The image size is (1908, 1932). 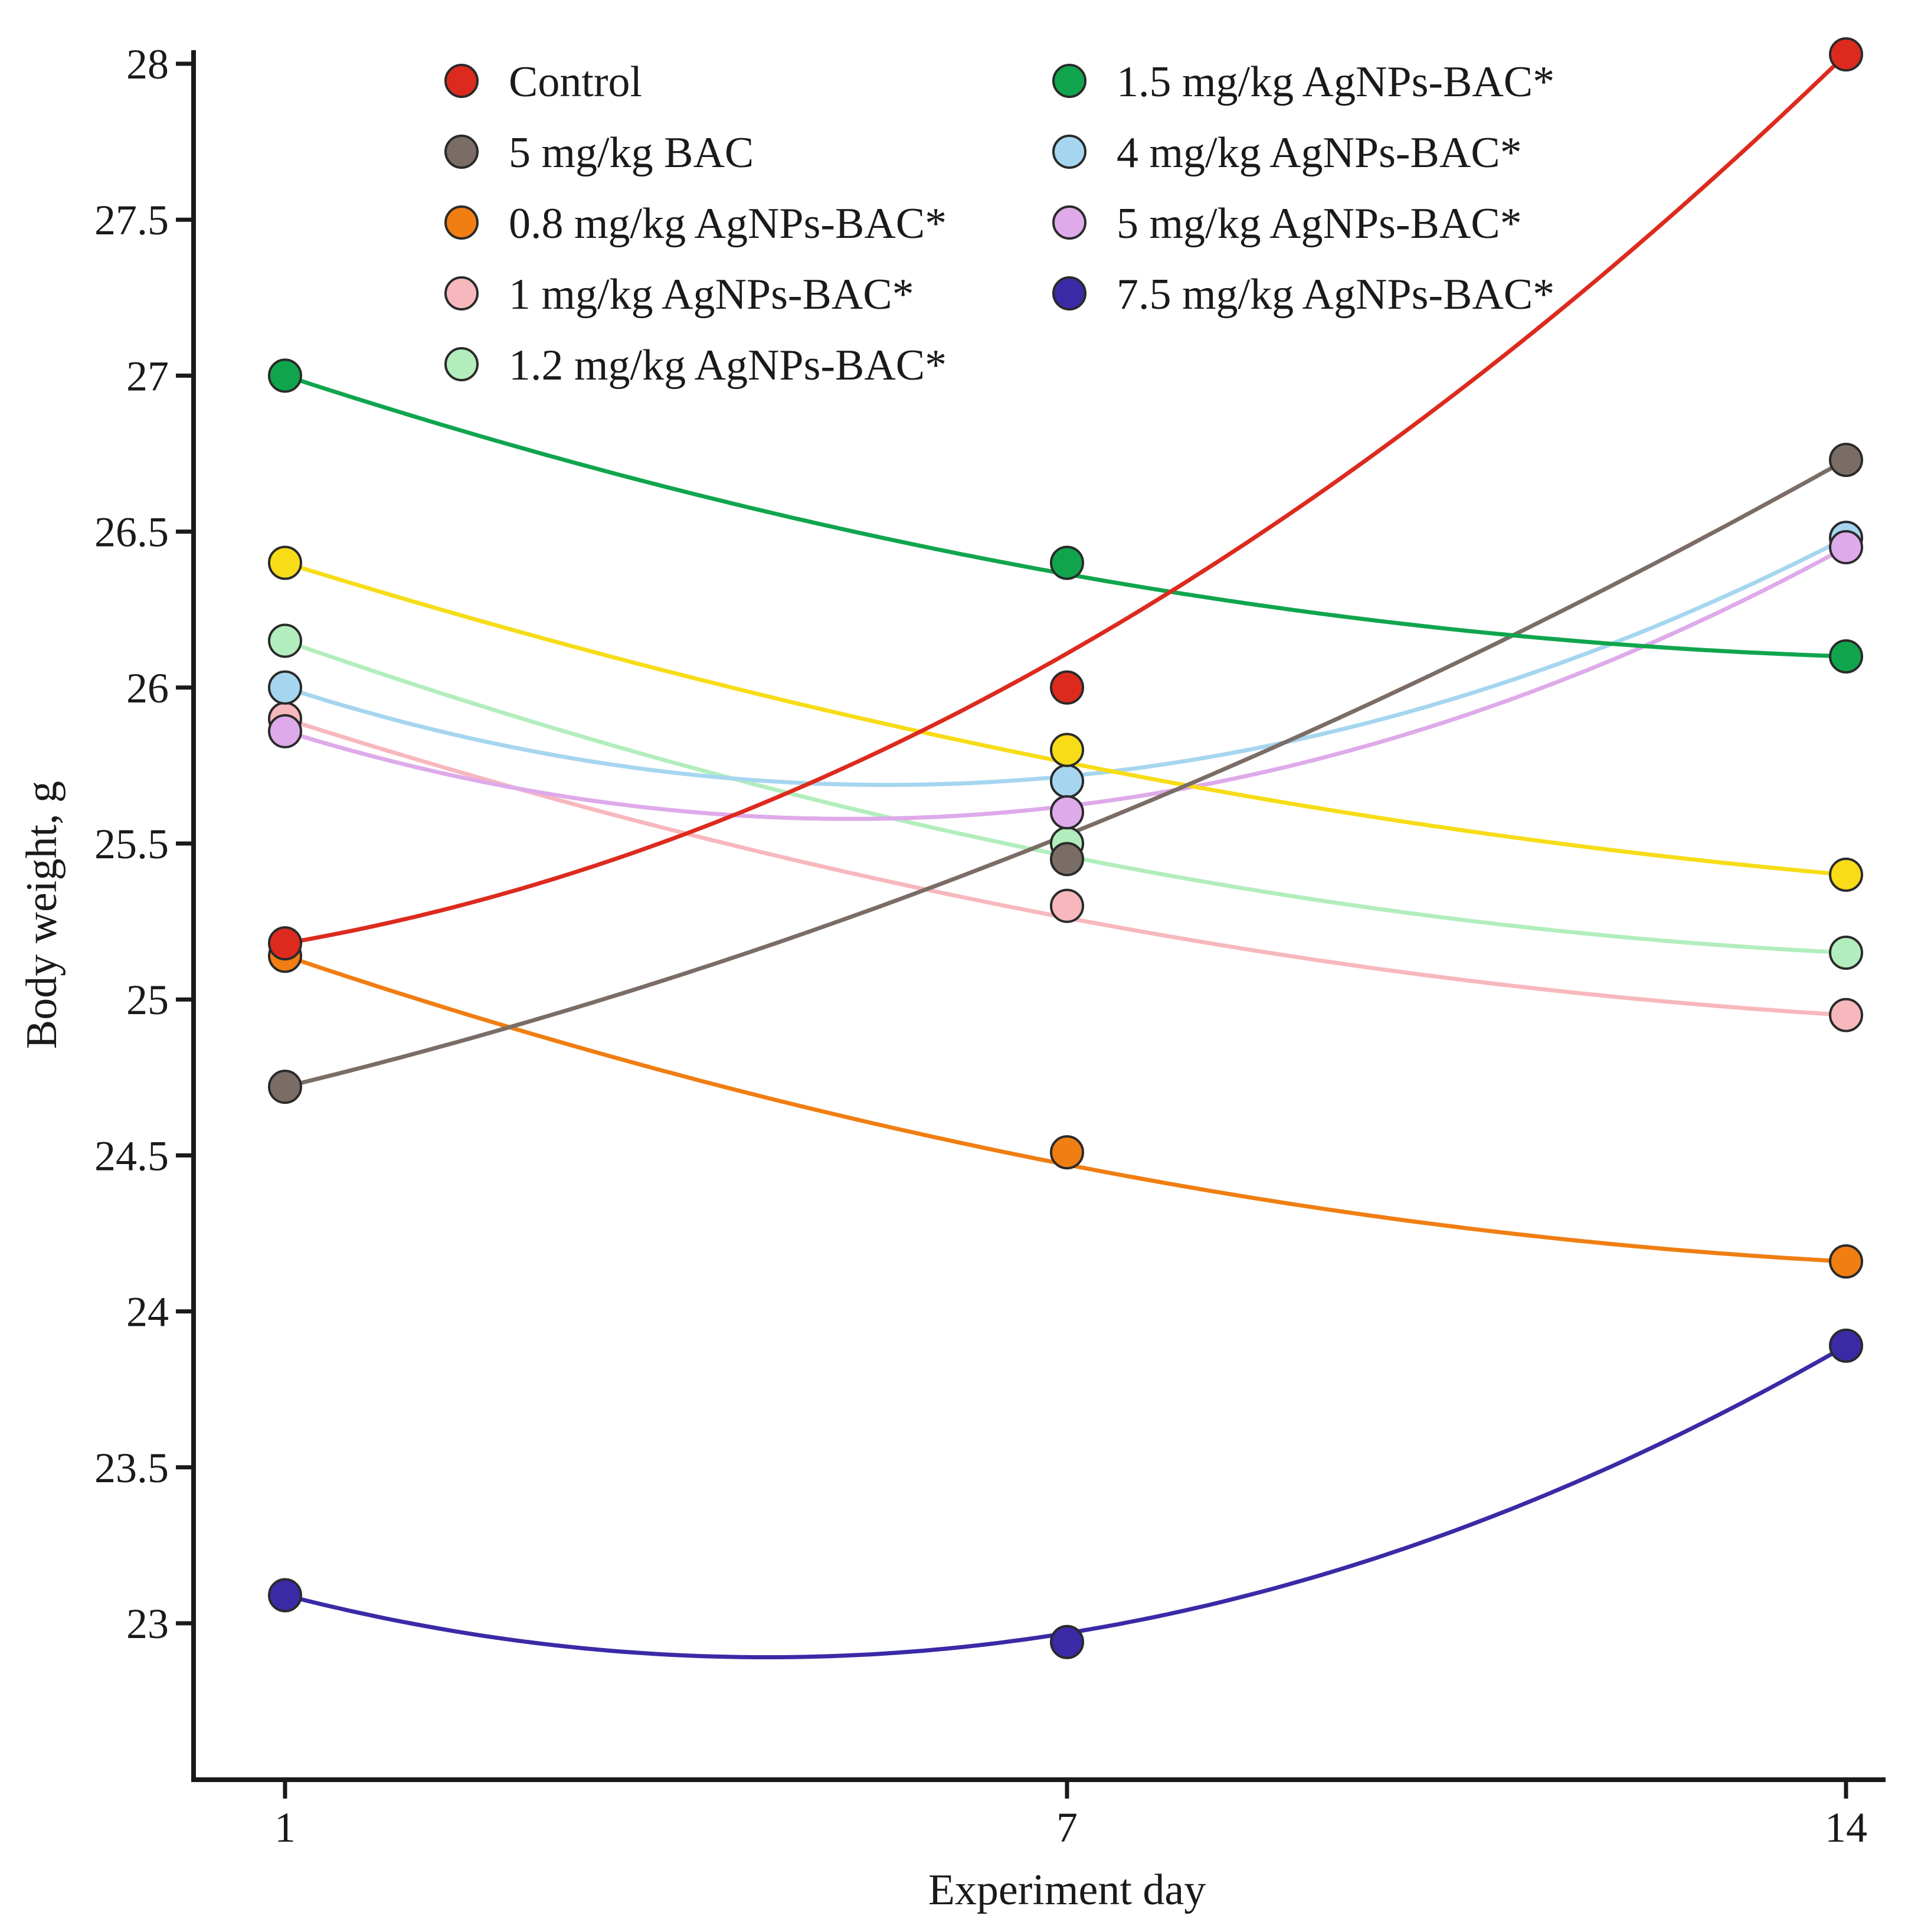 I want to click on legend-label: 0.8 mg/kg AgNPs-BAC*, so click(x=728, y=224).